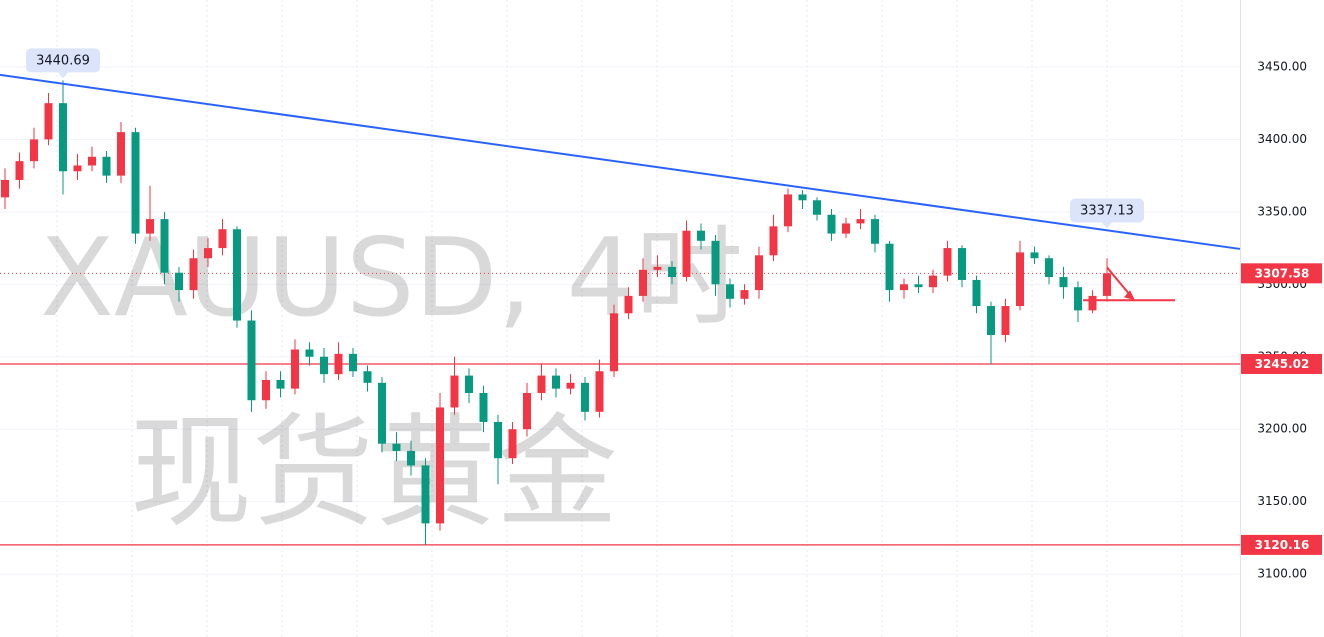  I want to click on price-label: 3307.58, so click(1282, 273).